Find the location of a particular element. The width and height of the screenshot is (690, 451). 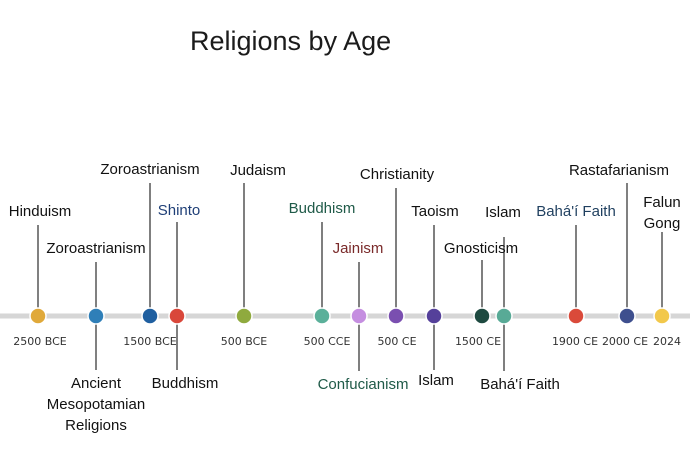

tick-label: 1500 CE is located at coordinates (478, 341).